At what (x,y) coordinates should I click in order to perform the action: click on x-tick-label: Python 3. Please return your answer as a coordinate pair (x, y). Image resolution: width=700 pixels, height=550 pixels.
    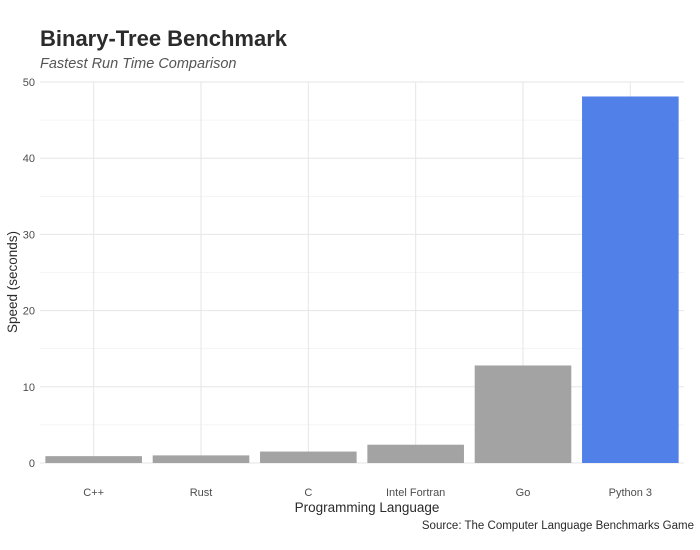
    Looking at the image, I should click on (630, 493).